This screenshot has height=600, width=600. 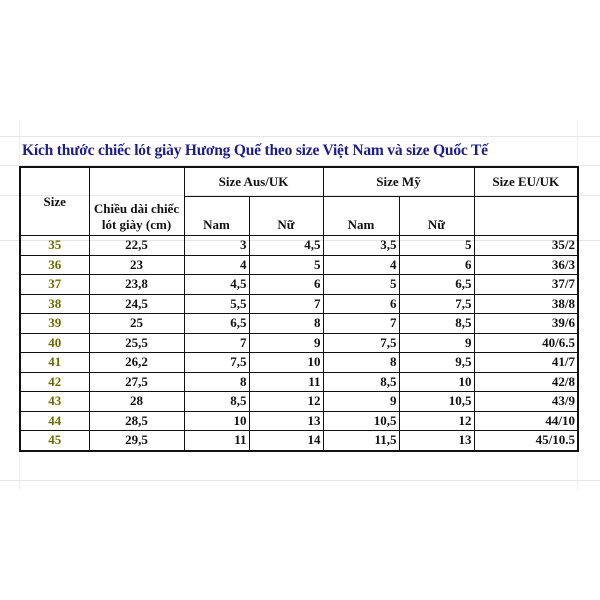 I want to click on cell-eu-uk: 43/9, so click(x=526, y=401).